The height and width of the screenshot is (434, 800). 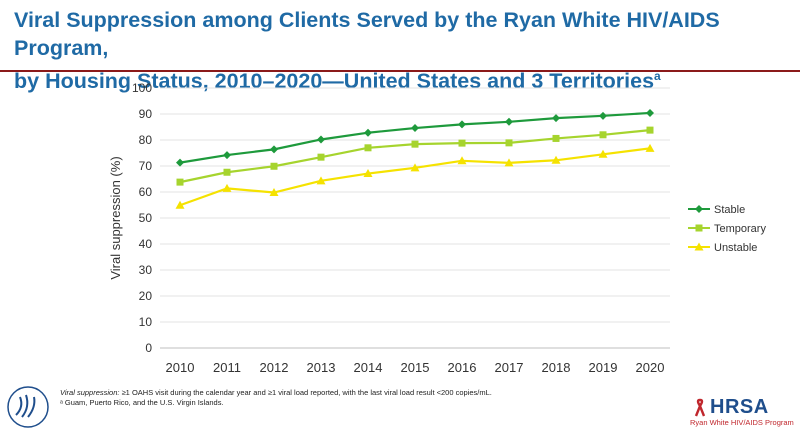 I want to click on y-tick-label: 80, so click(x=146, y=140).